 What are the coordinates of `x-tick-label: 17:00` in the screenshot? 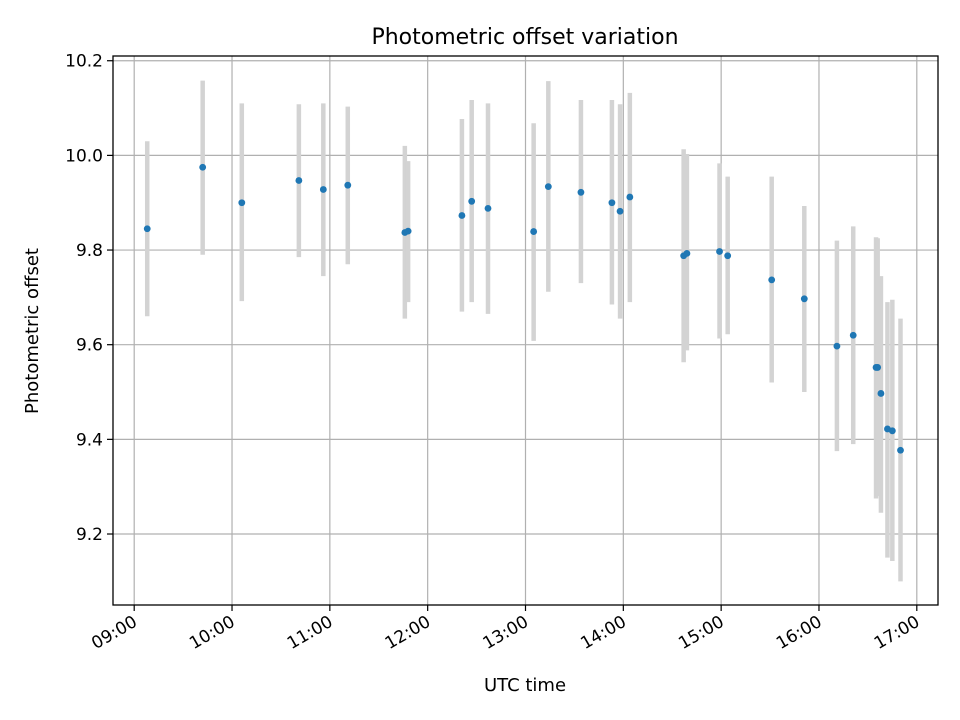 It's located at (897, 633).